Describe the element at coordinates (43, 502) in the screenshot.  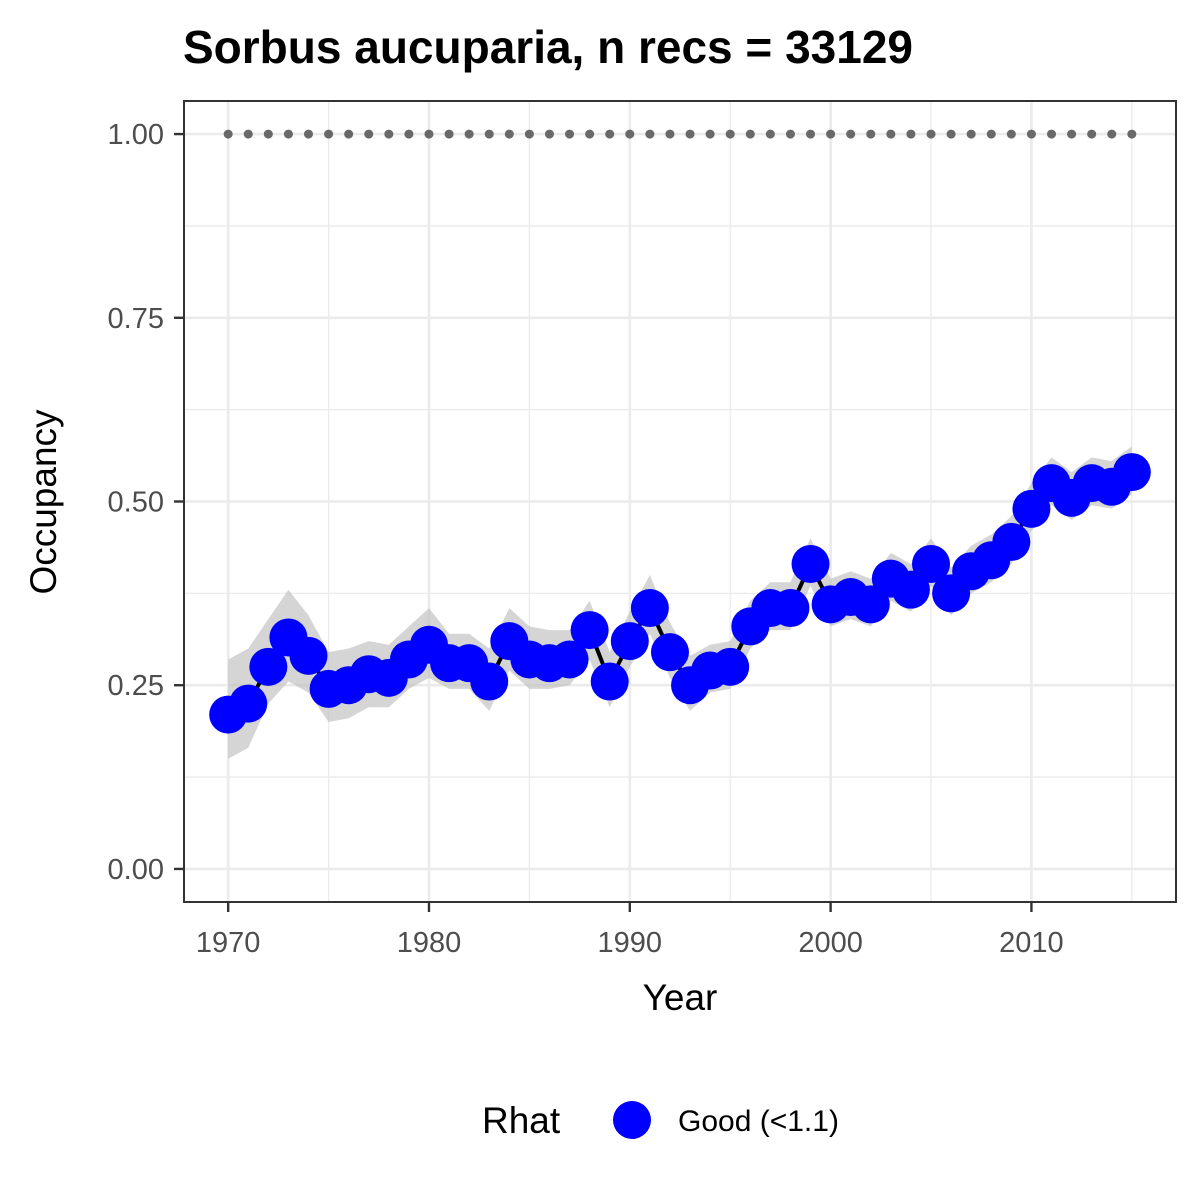
I see `y-axis-title: Occupancy` at that location.